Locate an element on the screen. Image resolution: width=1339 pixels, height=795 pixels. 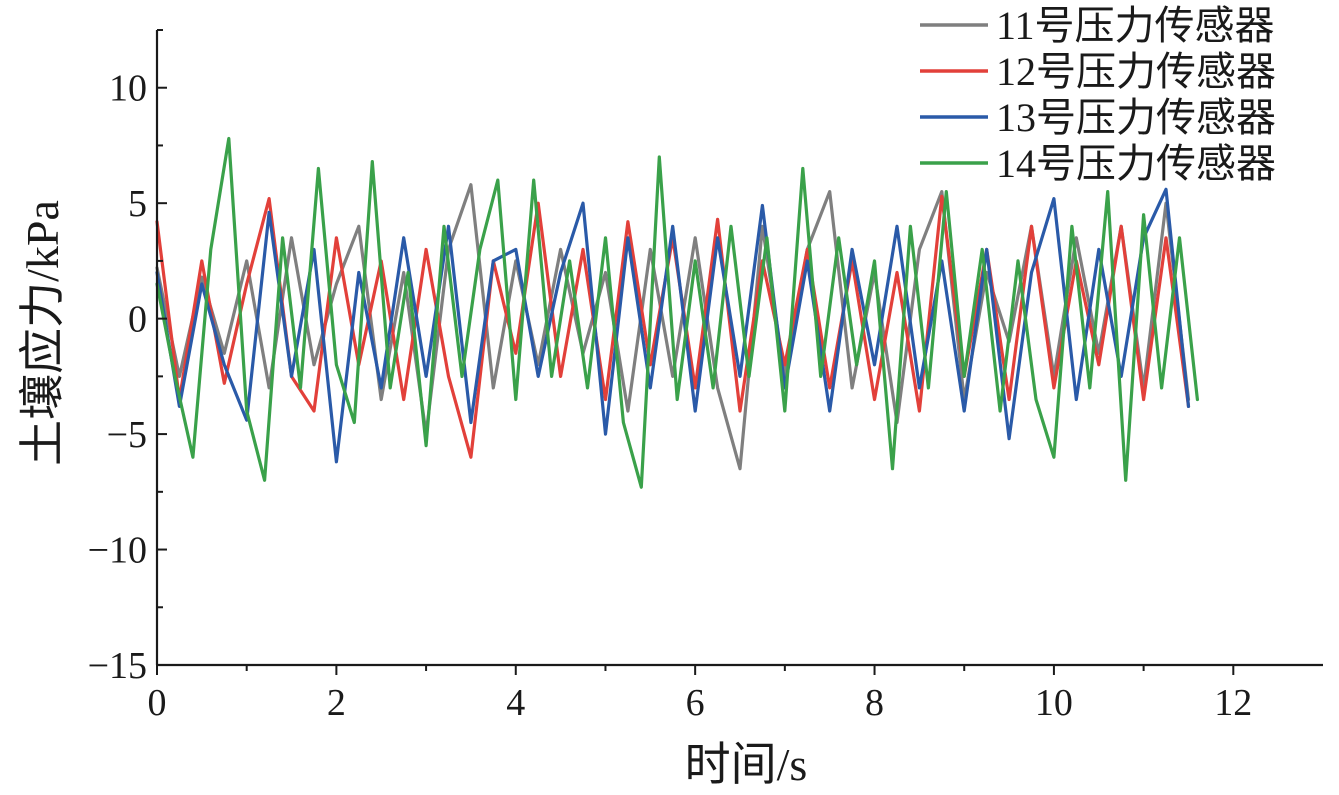
y-ticks: −15 −10 −5 0 5 10 is located at coordinates (127, 358).